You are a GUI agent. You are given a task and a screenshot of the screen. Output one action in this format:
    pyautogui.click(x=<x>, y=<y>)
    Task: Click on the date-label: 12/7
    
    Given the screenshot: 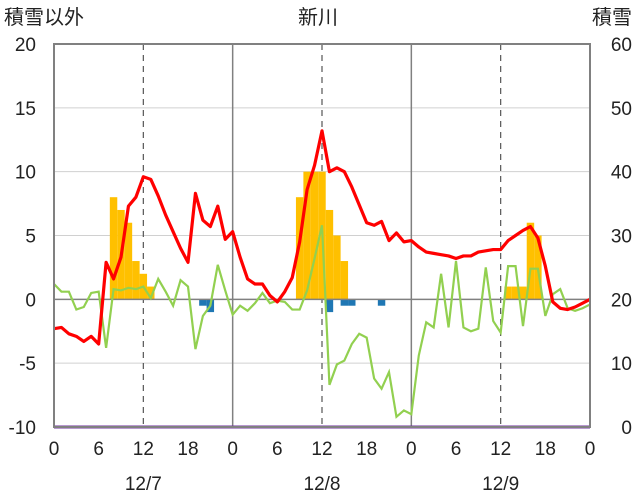 What is the action you would take?
    pyautogui.click(x=143, y=484)
    